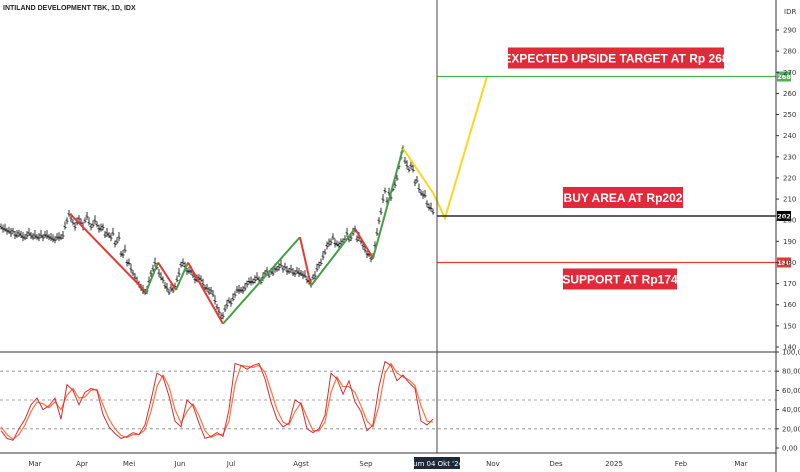 The height and width of the screenshot is (472, 800). What do you see at coordinates (129, 464) in the screenshot?
I see `time-tick-label: Mei` at bounding box center [129, 464].